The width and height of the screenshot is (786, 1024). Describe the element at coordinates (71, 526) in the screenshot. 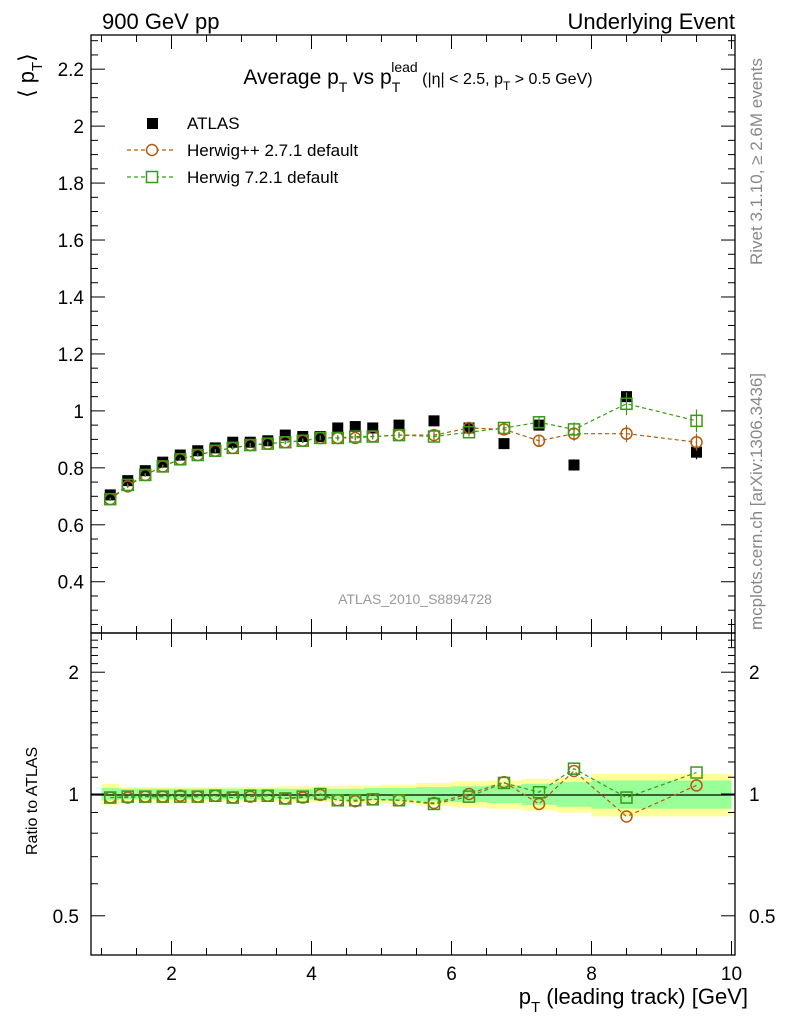

I see `main-ytick-label: 0.6` at that location.